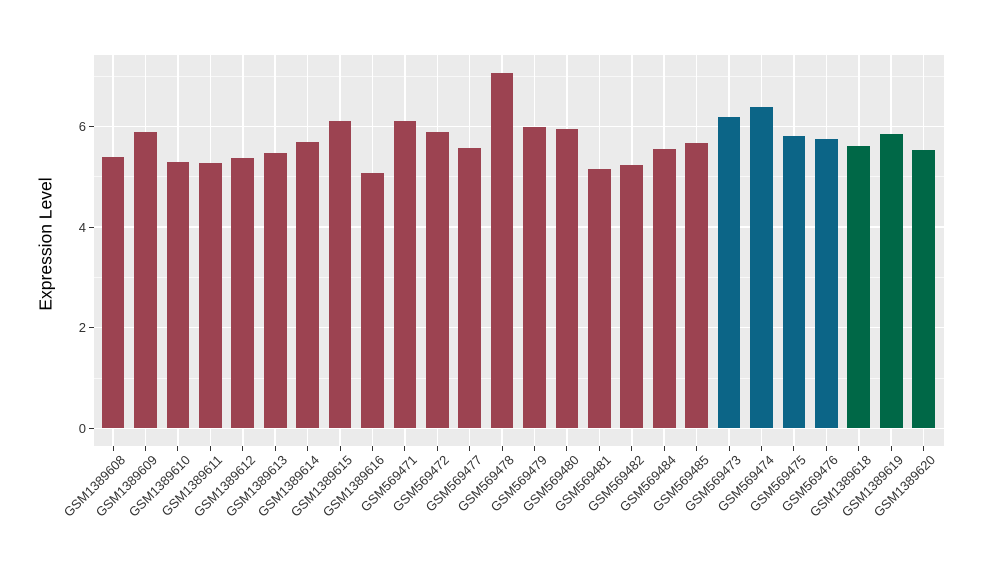 This screenshot has width=1000, height=580. Describe the element at coordinates (82, 126) in the screenshot. I see `y-tick-label: 6` at that location.